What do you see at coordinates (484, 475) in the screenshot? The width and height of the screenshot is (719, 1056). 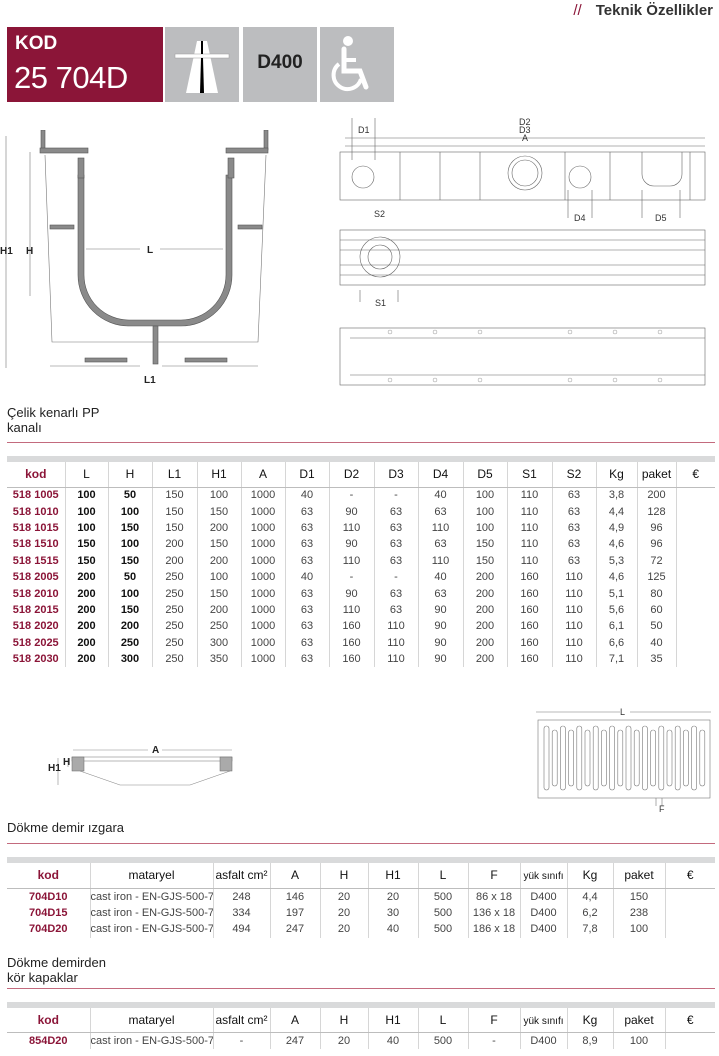 I see `column-header: D5` at bounding box center [484, 475].